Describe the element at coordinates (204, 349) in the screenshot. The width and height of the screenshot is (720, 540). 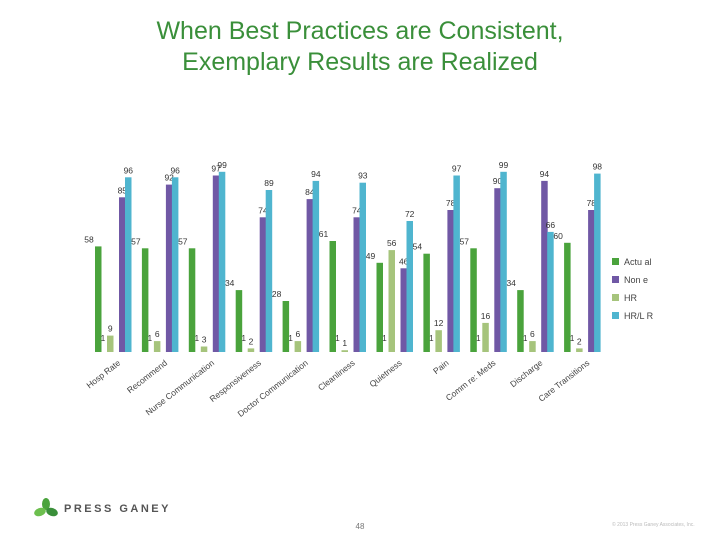
I see `bar-hr-nurse-communication` at that location.